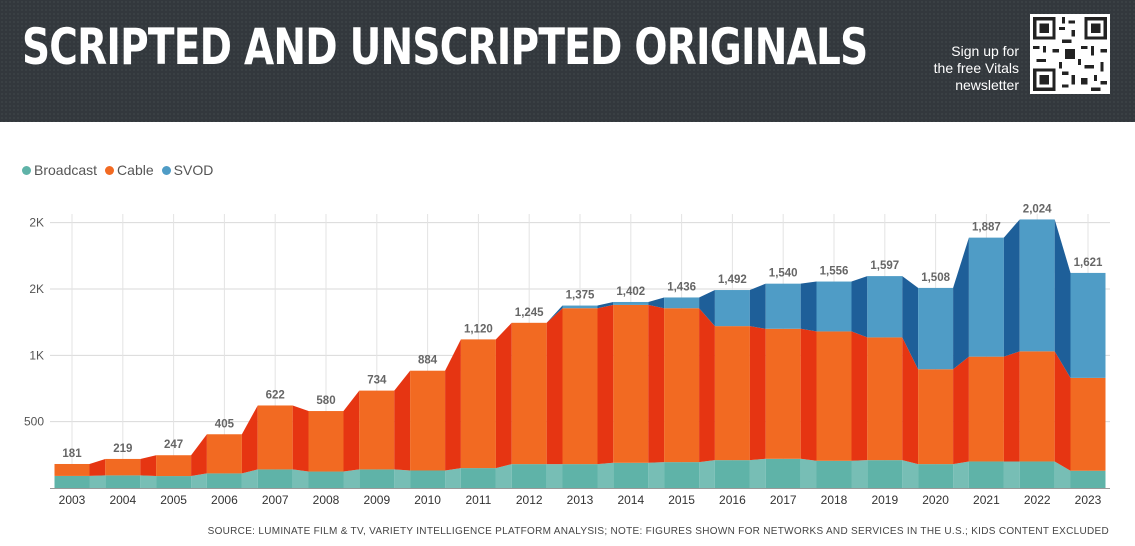 This screenshot has height=546, width=1135. Describe the element at coordinates (275, 437) in the screenshot. I see `cable-plateau-2007` at that location.